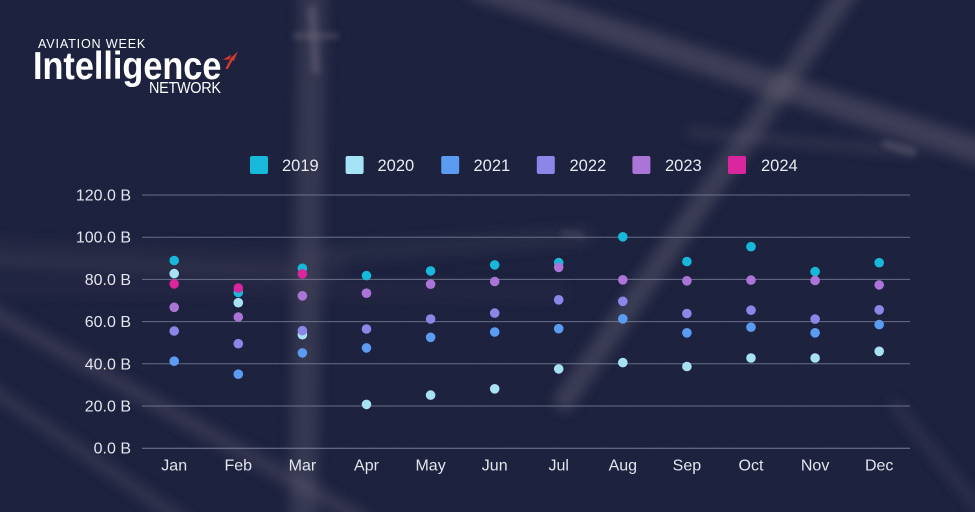  I want to click on svg-text: 120.0 B, so click(103, 196).